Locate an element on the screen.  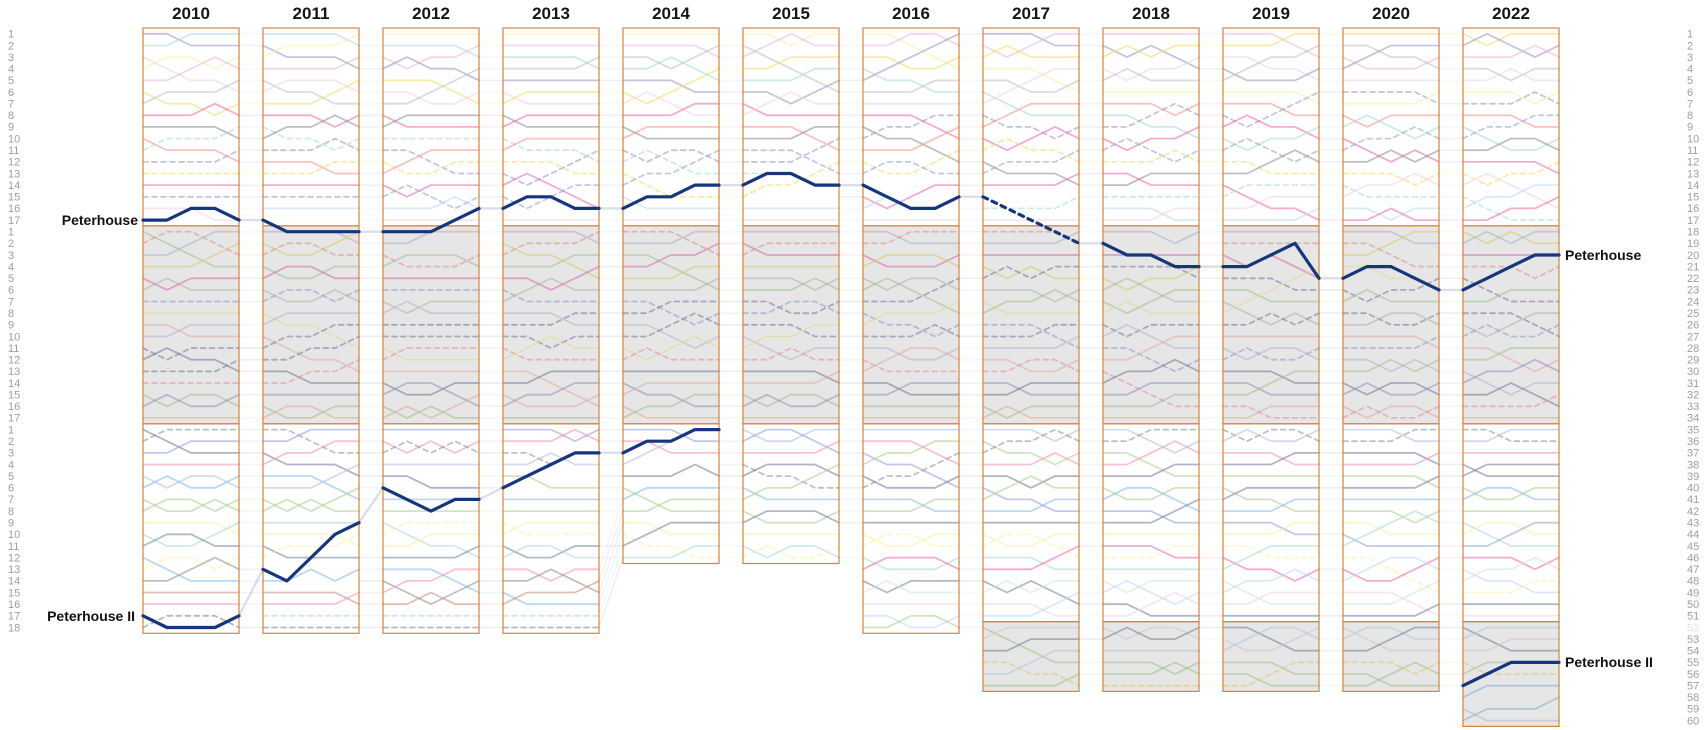
peterhouse-line-2017 is located at coordinates (1031, 220).